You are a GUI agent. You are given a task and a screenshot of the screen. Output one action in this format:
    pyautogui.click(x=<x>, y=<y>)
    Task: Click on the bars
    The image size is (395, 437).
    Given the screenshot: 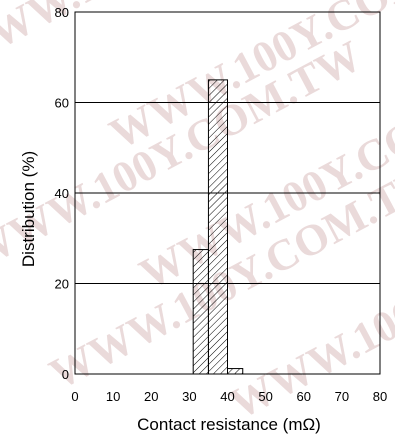 What is the action you would take?
    pyautogui.click(x=218, y=227)
    